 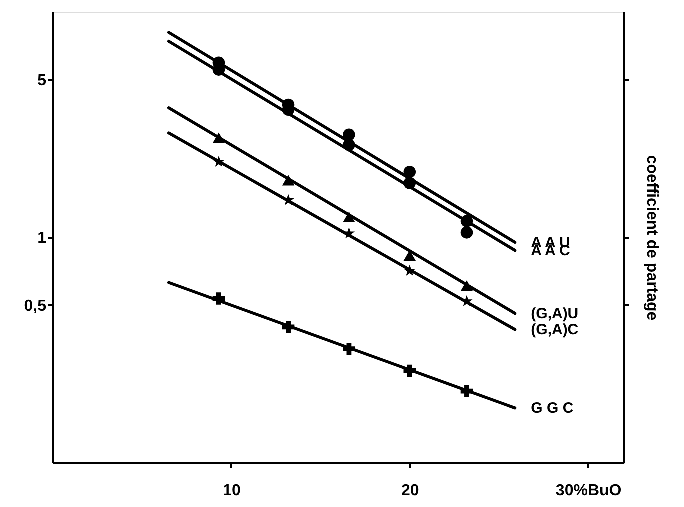 What do you see at coordinates (555, 330) in the screenshot?
I see `series-label: (G,A)C` at bounding box center [555, 330].